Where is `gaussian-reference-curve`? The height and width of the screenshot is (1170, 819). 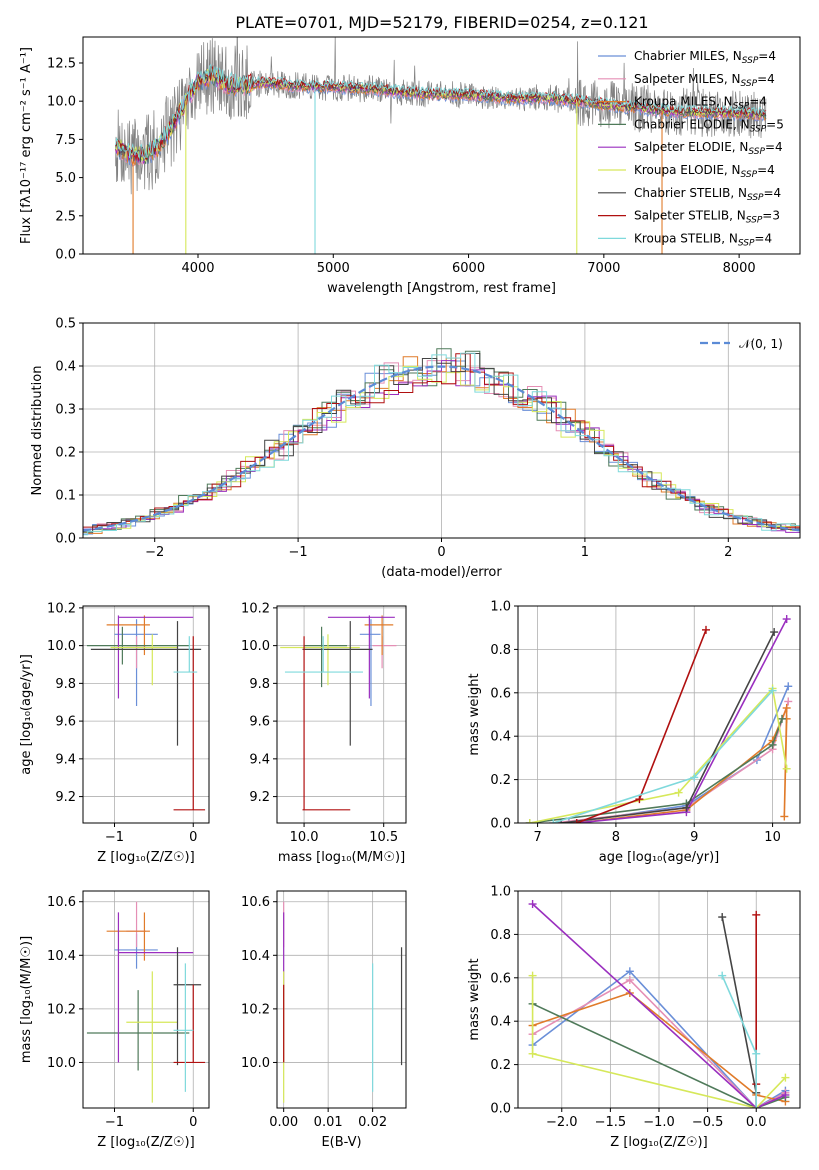
gaussian-reference-curve is located at coordinates (441, 448).